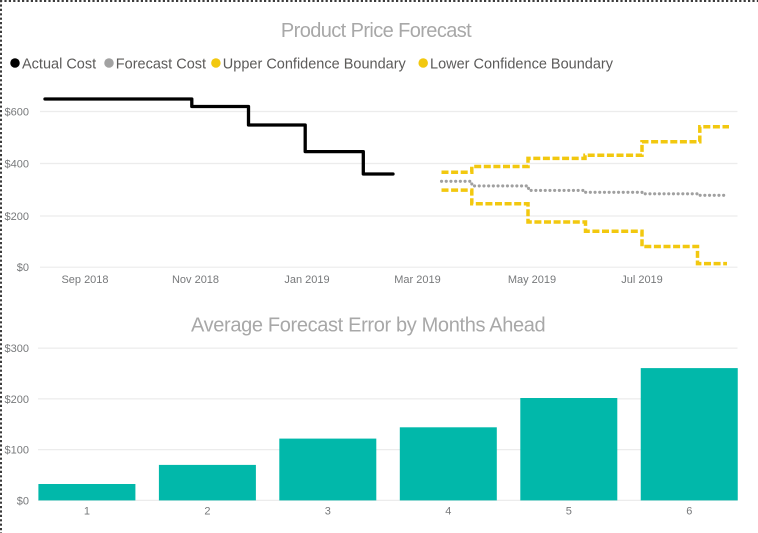 This screenshot has width=758, height=533. I want to click on svg-text: 1, so click(87, 512).